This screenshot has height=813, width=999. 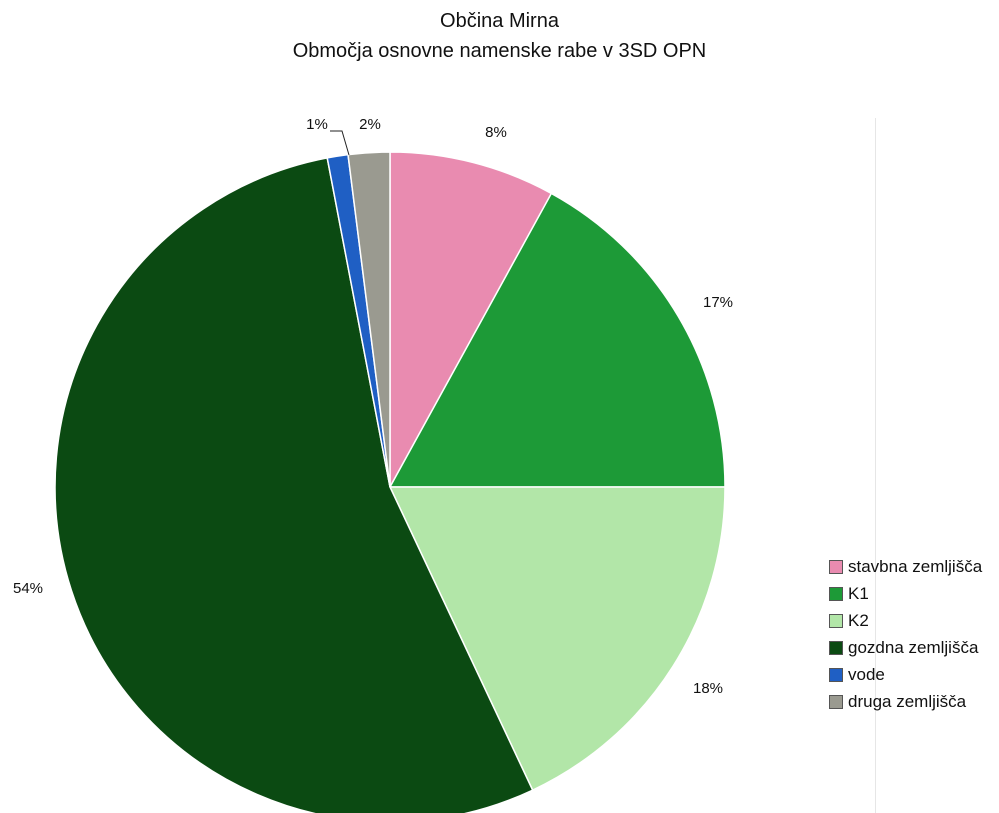 What do you see at coordinates (858, 620) in the screenshot?
I see `legend-label: K2` at bounding box center [858, 620].